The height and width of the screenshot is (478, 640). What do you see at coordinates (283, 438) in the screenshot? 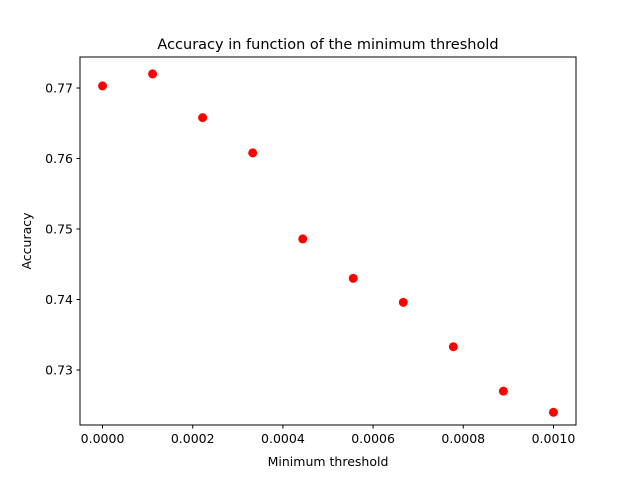
I see `x-tick-label: 0.0004` at bounding box center [283, 438].